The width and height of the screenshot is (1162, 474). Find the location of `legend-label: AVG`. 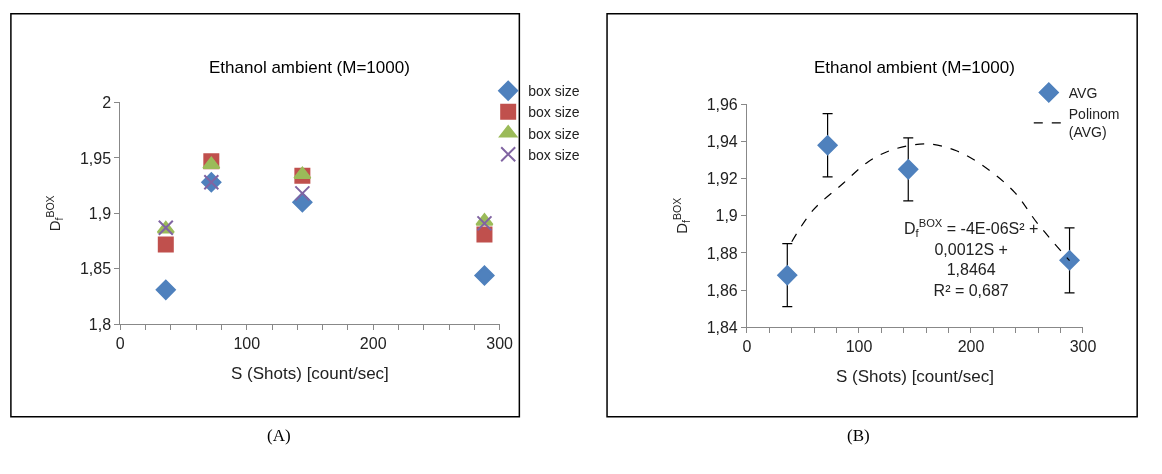

legend-label: AVG is located at coordinates (1083, 93).